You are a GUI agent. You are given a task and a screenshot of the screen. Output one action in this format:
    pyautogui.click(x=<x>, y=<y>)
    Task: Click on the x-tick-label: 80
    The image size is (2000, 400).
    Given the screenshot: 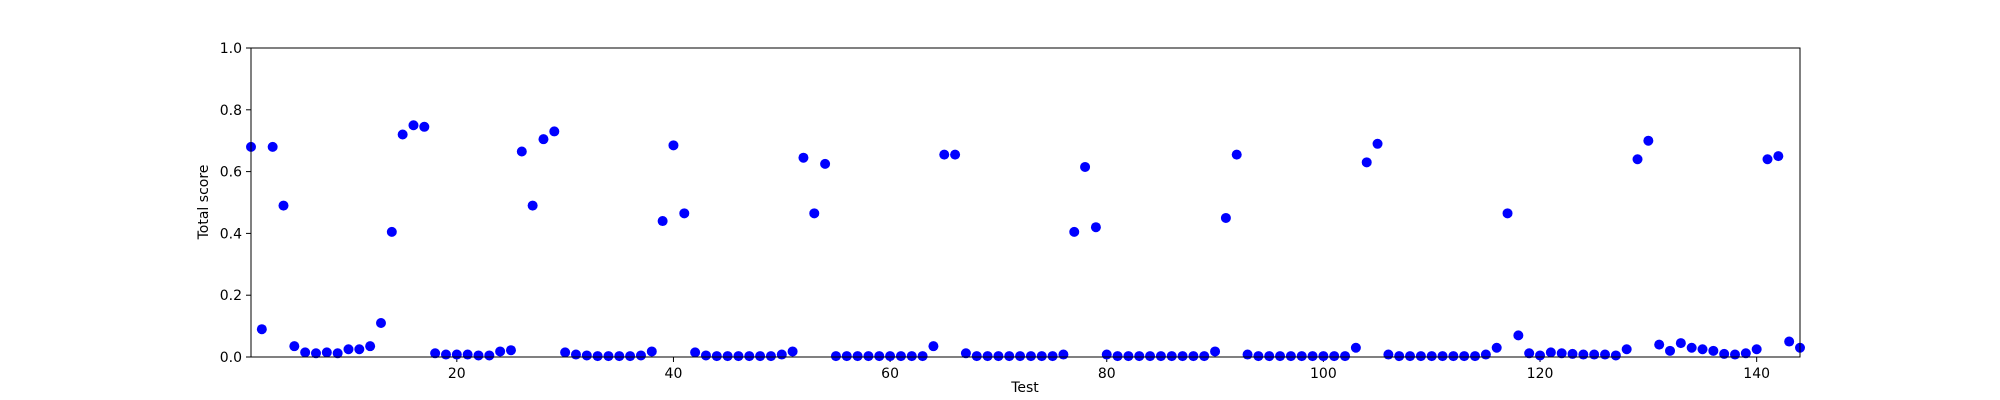 What is the action you would take?
    pyautogui.click(x=1107, y=374)
    